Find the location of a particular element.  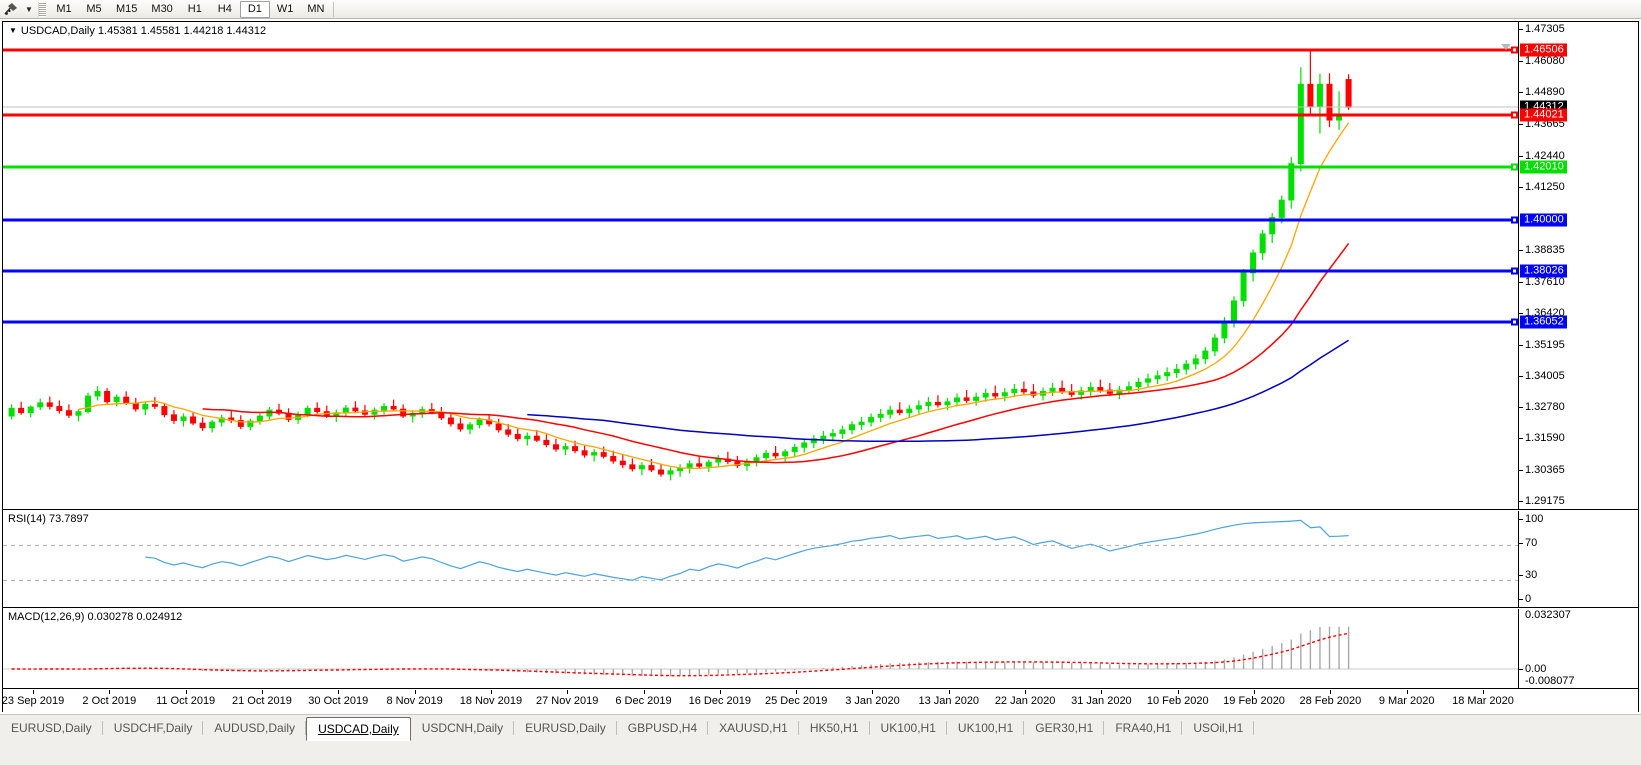

price-tick: 1.44890 is located at coordinates (1542, 92).